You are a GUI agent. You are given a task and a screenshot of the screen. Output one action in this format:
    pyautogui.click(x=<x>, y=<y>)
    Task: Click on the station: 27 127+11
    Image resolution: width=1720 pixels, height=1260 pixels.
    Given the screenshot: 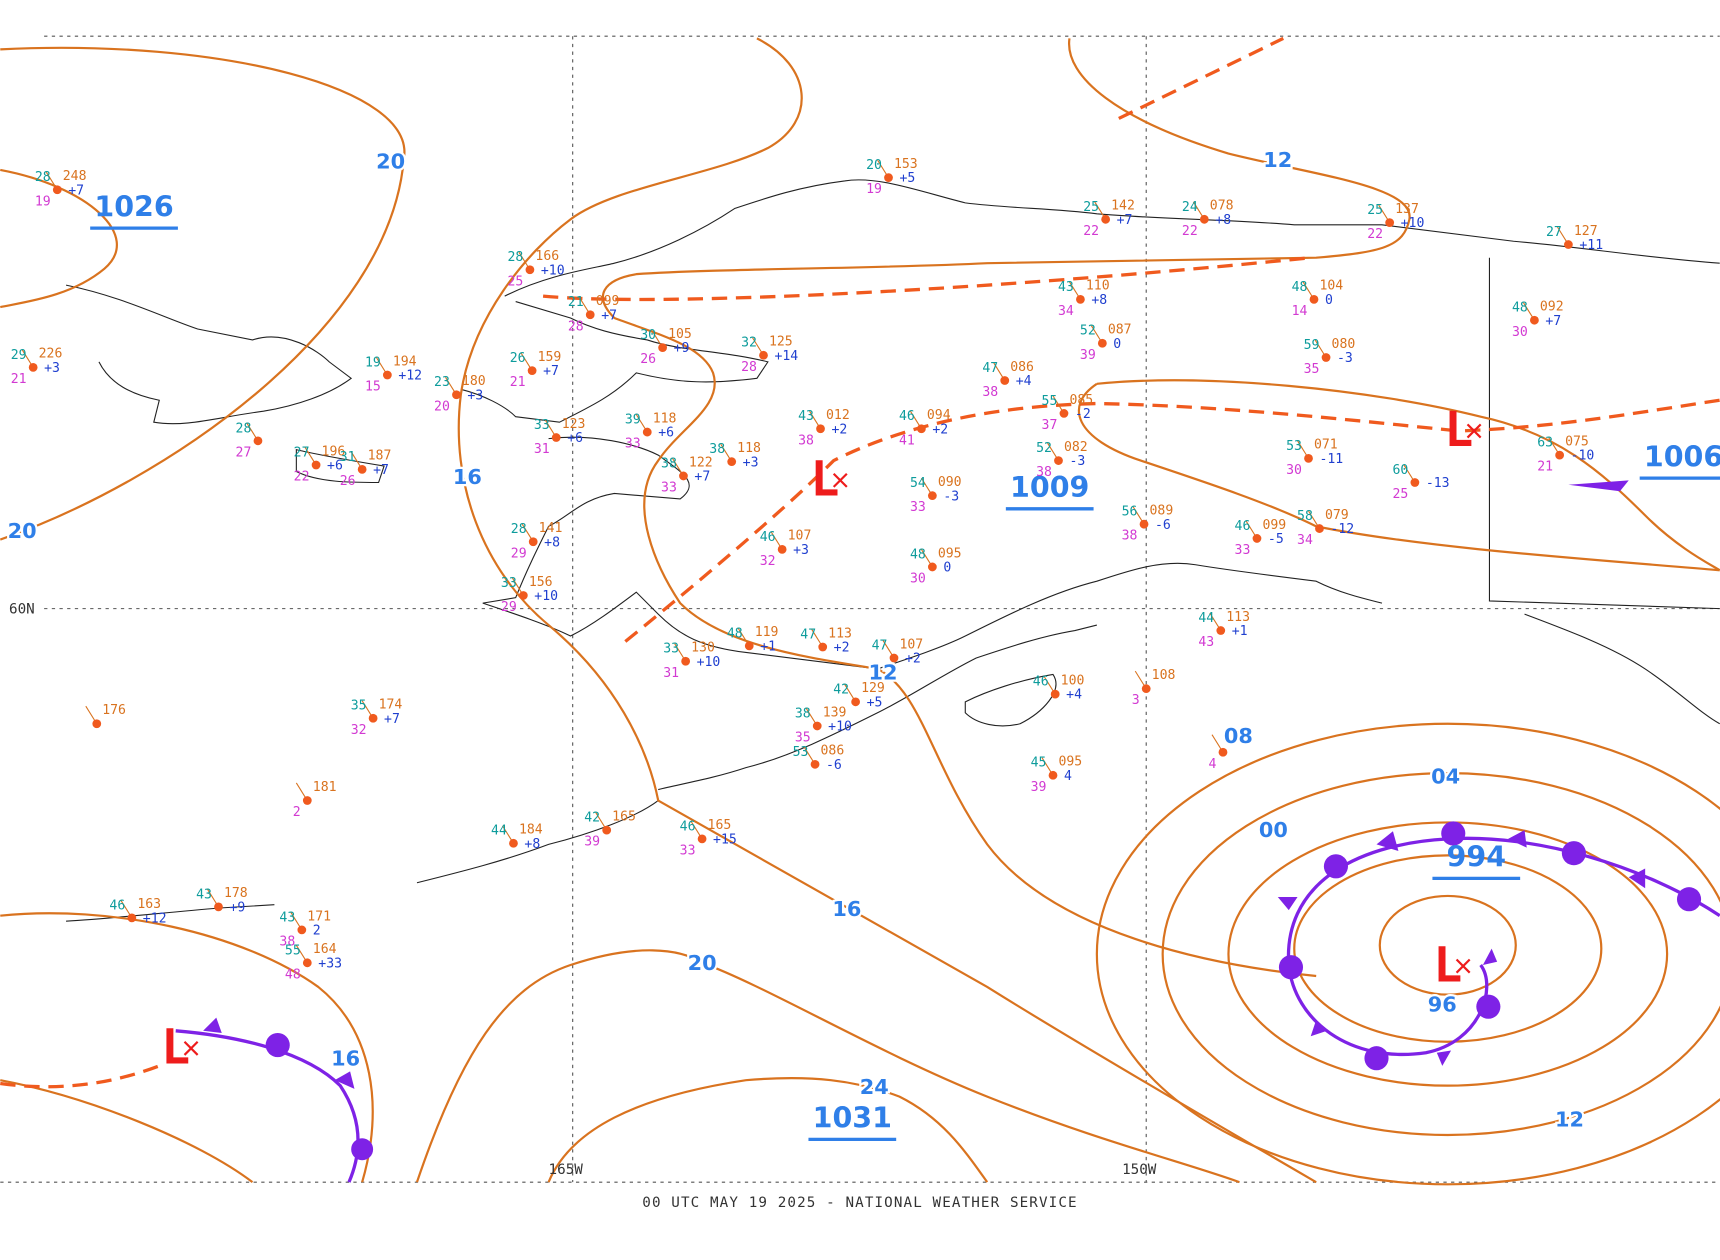 What is the action you would take?
    pyautogui.click(x=1574, y=238)
    